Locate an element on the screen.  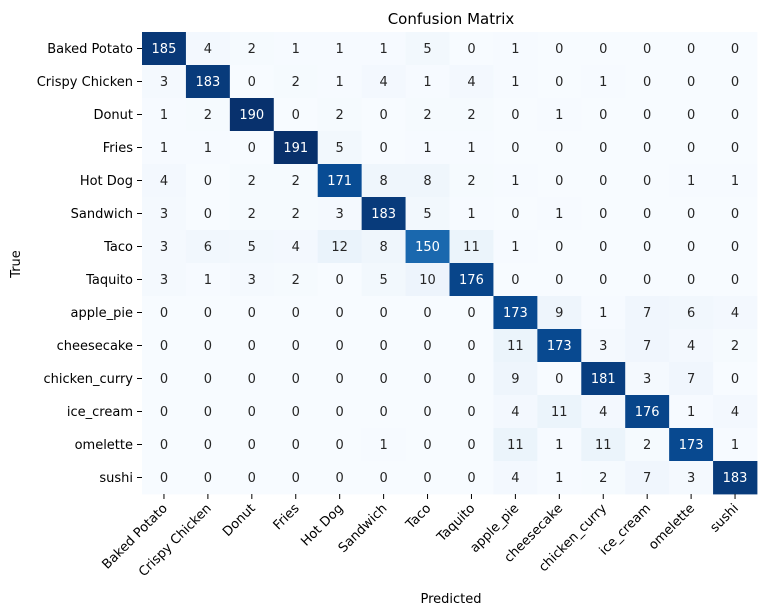
heatmap-cell-r0-c5 is located at coordinates (383, 49).